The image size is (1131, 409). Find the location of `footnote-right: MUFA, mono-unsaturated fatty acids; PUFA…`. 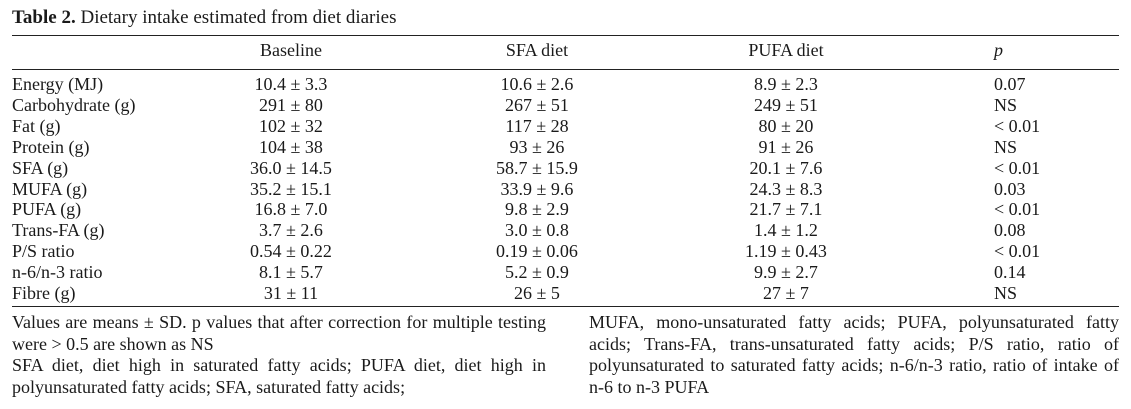

footnote-right: MUFA, mono-unsaturated fatty acids; PUFA… is located at coordinates (854, 355).